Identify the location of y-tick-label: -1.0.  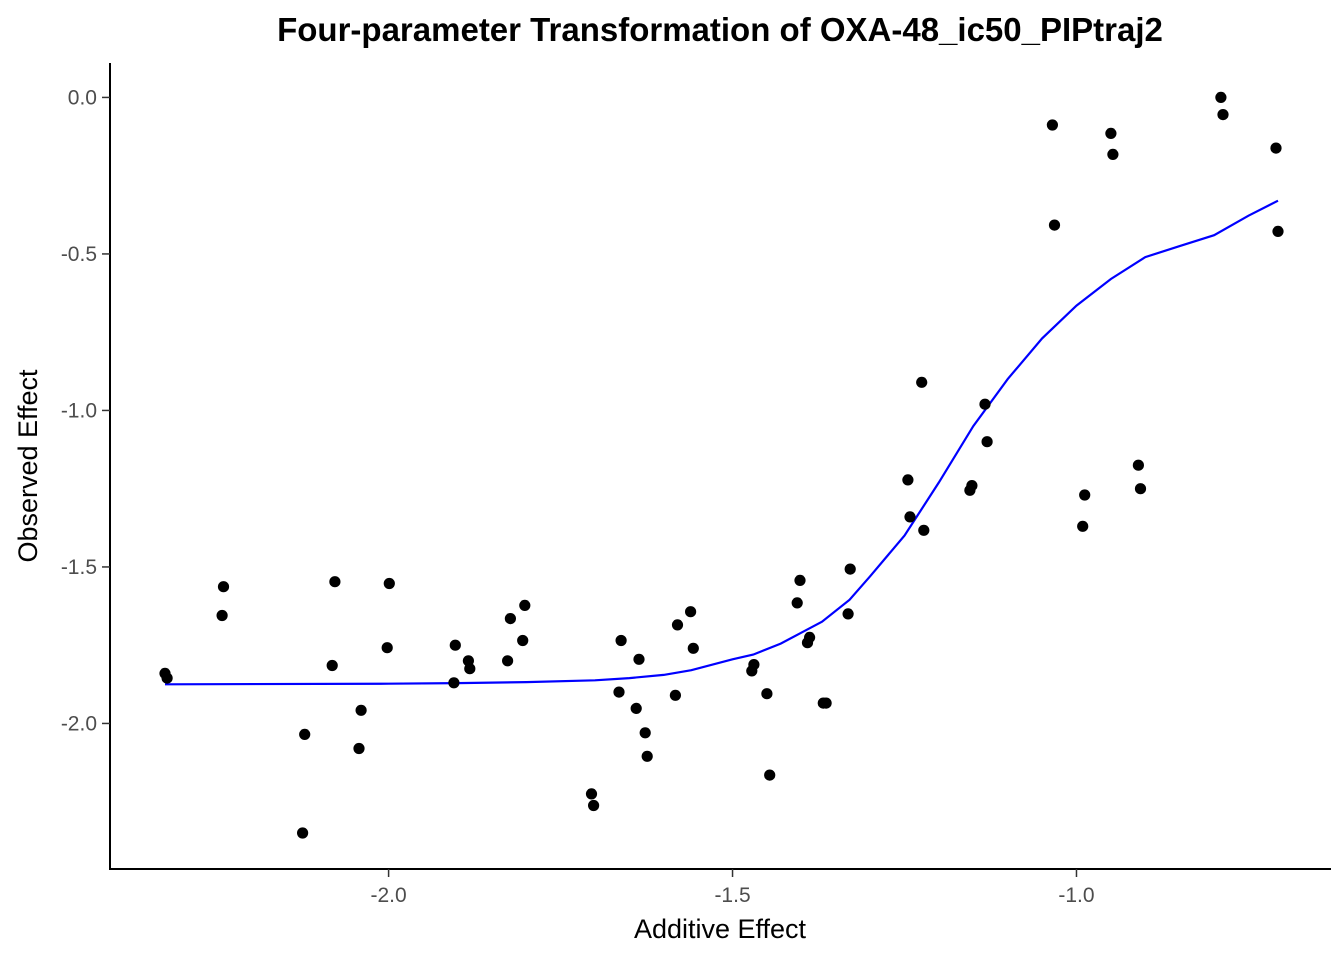
(79, 410).